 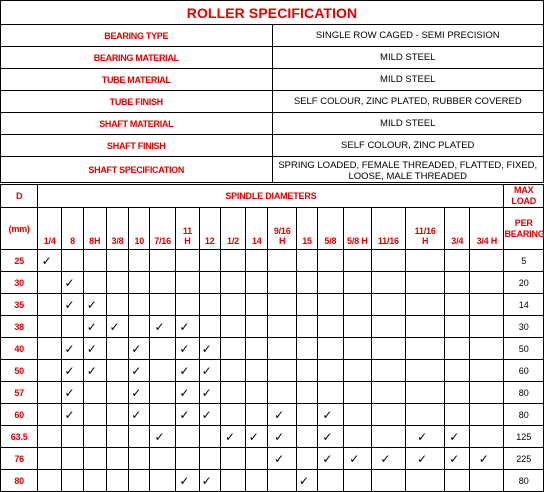 I want to click on spec-label: SHAFT SPECIFICATION, so click(x=136, y=169).